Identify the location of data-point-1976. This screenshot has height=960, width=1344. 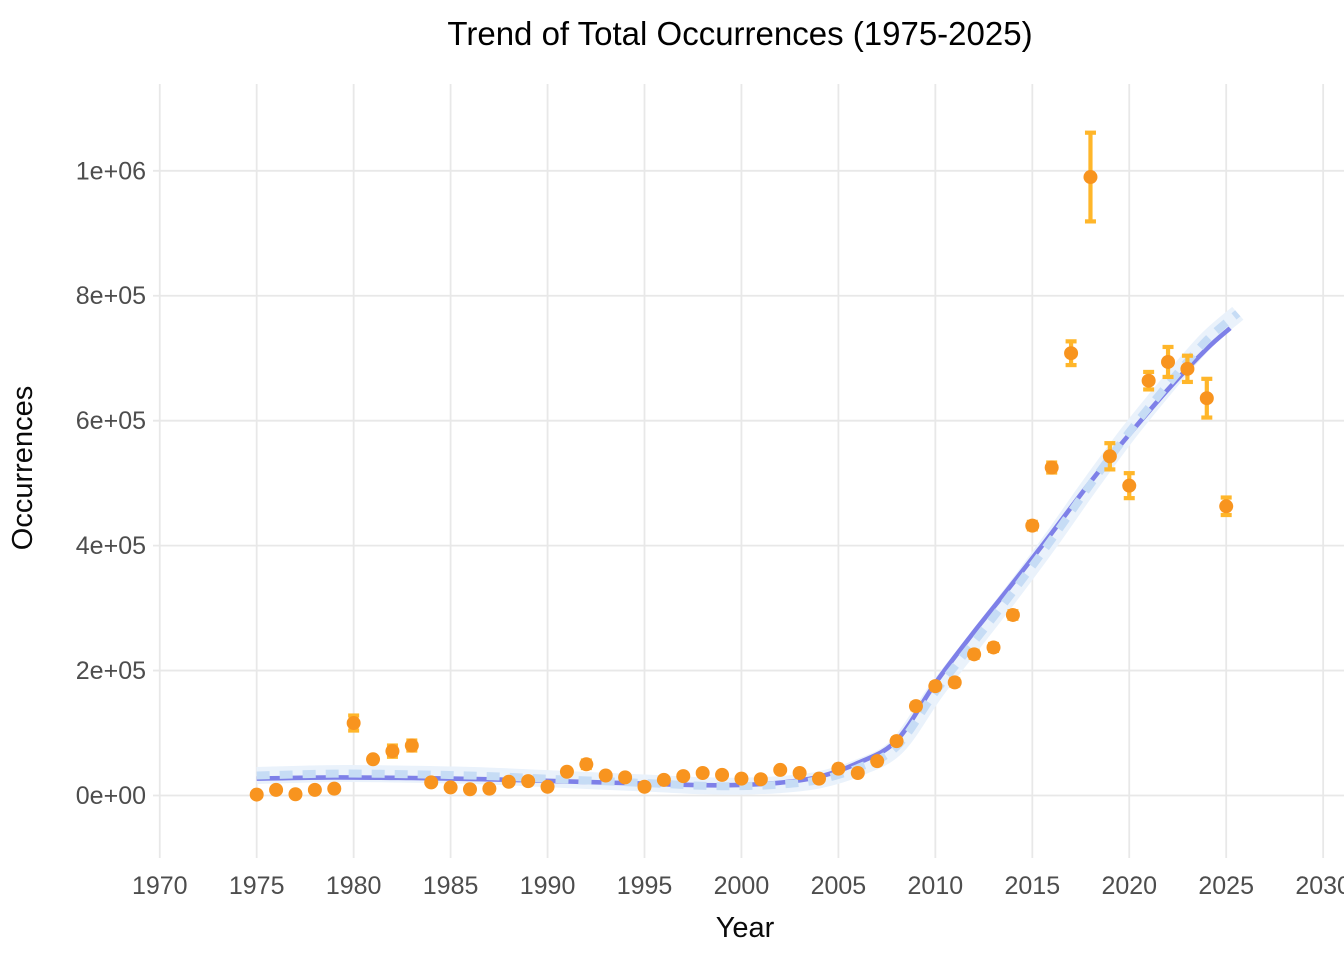
(276, 789).